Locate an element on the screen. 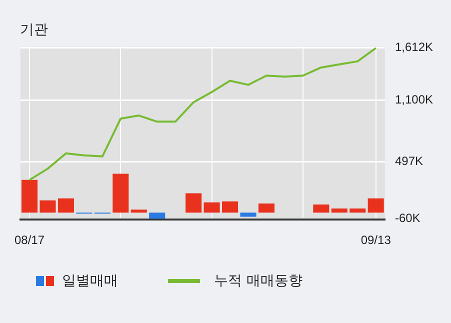 The image size is (451, 323). y-tick-label: 497K is located at coordinates (408, 161).